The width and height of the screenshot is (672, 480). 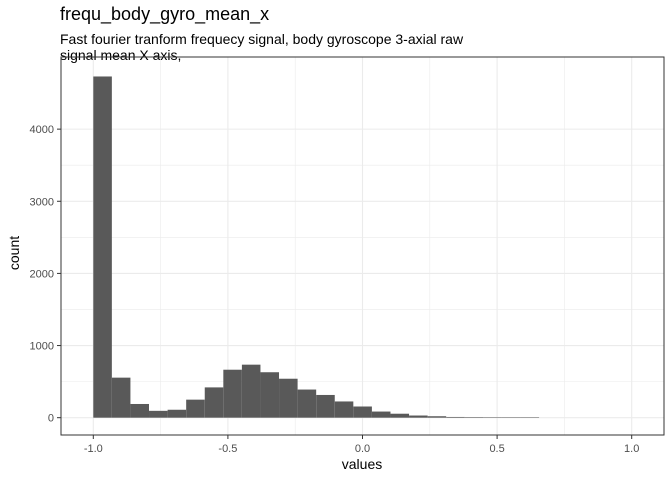 I want to click on x-tick-label: -1.0, so click(x=93, y=449).